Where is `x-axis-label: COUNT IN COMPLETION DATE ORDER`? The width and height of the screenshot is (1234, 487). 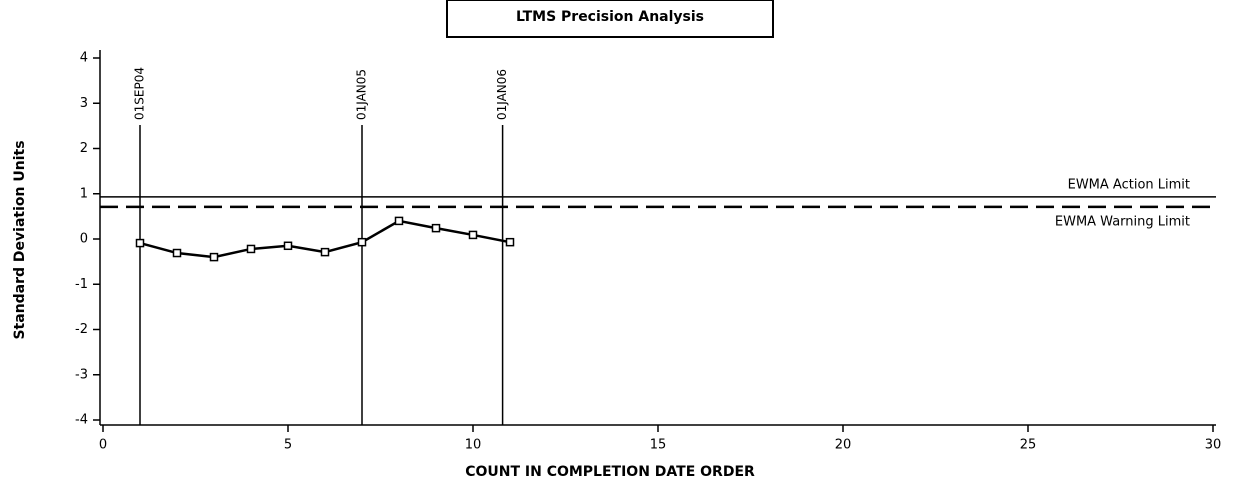
x-axis-label: COUNT IN COMPLETION DATE ORDER is located at coordinates (610, 472).